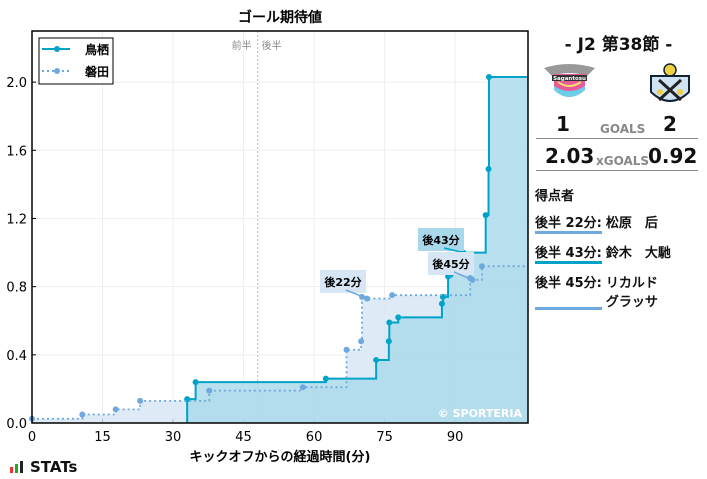 The height and width of the screenshot is (479, 707). I want to click on scorer-item: 後半 43分: 鈴木 大馳, so click(603, 253).